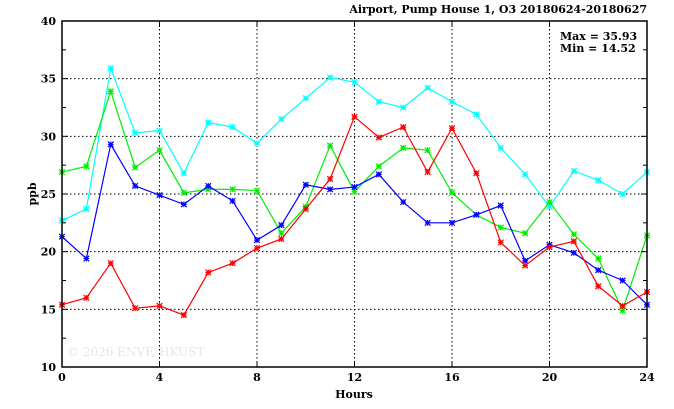 The height and width of the screenshot is (409, 674). What do you see at coordinates (160, 377) in the screenshot?
I see `x-tick-label: 4` at bounding box center [160, 377].